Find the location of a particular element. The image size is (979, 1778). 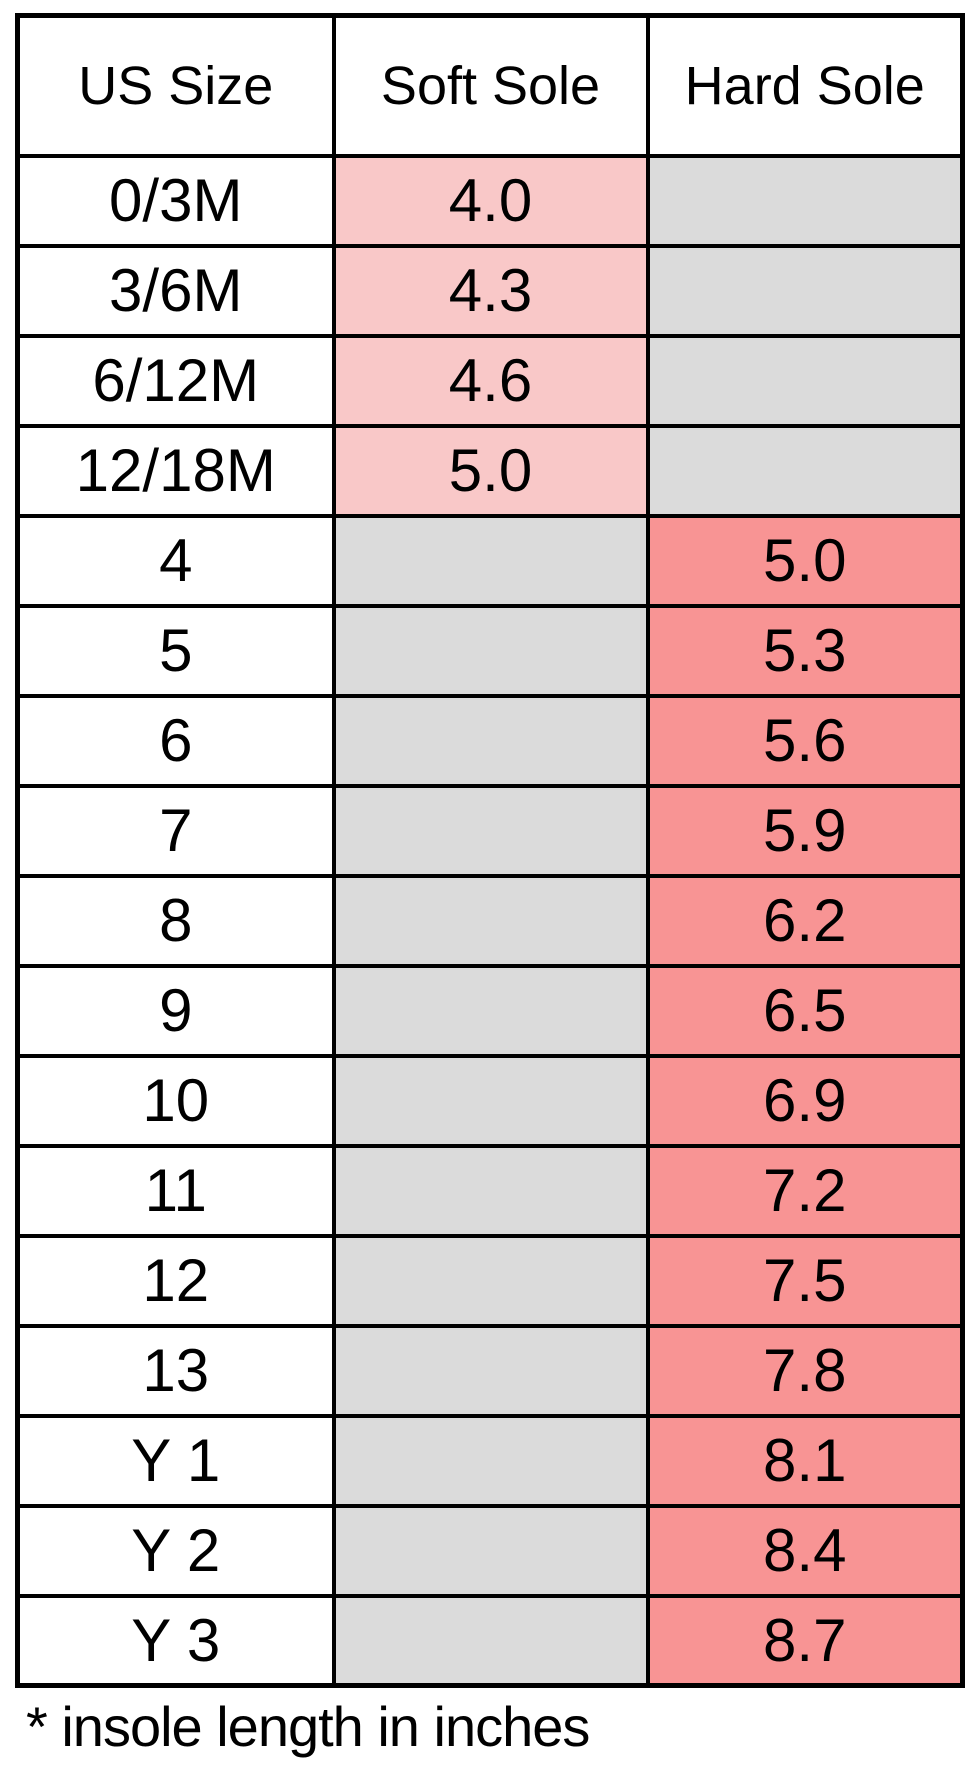

us-size-cell: 11 is located at coordinates (175, 1190).